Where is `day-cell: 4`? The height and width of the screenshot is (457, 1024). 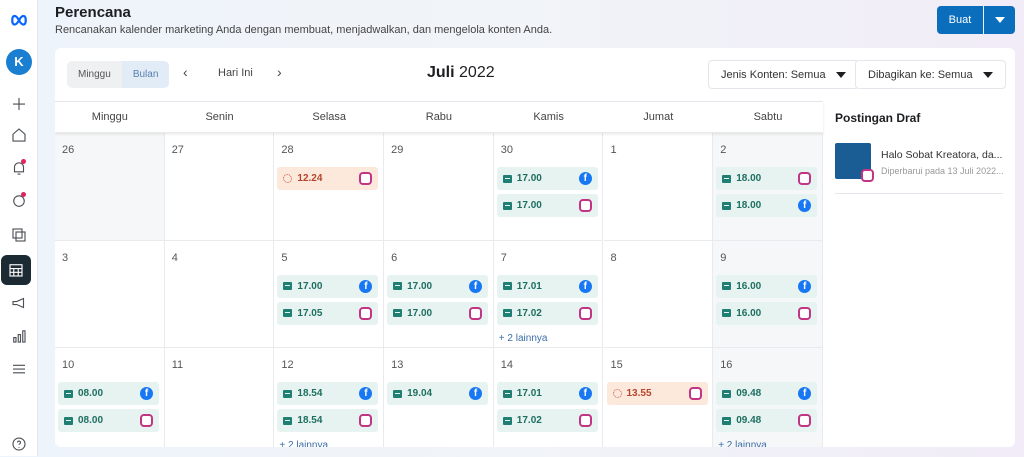 day-cell: 4 is located at coordinates (219, 294).